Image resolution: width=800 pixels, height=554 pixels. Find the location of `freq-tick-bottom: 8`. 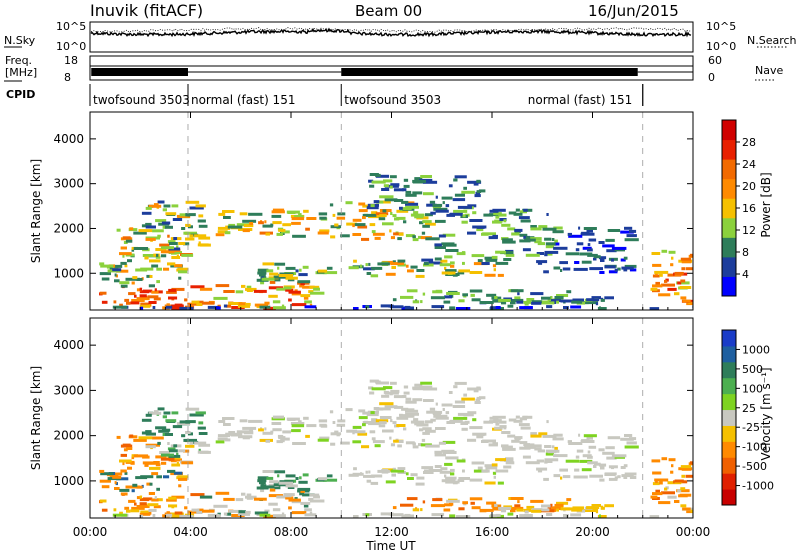

freq-tick-bottom: 8 is located at coordinates (67, 77).